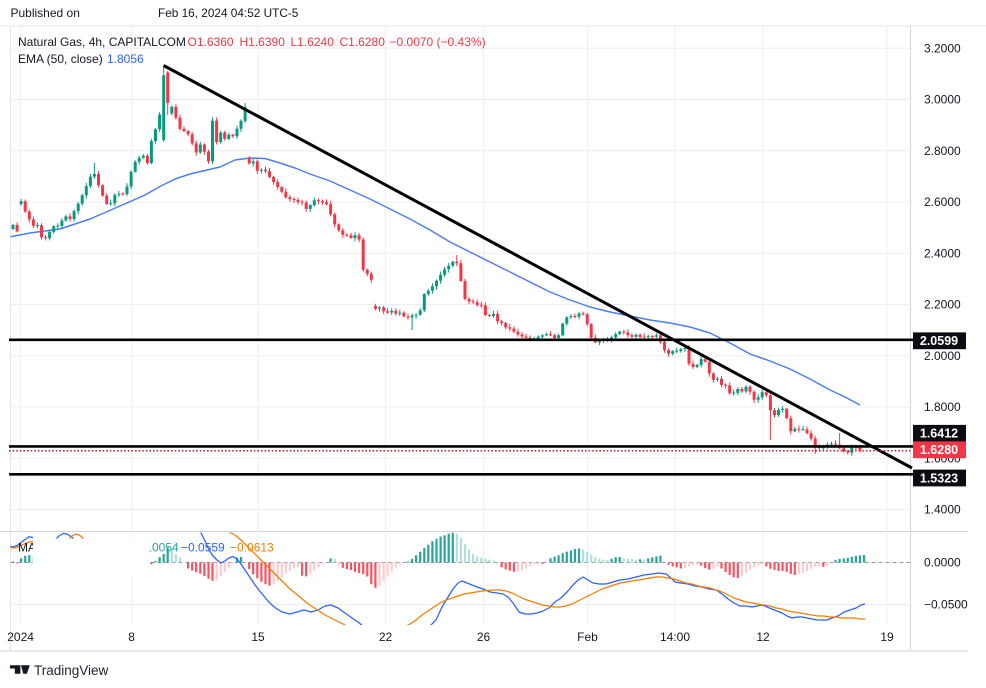 The image size is (986, 688). I want to click on svg-text: −0.0070 (−0.43%), so click(438, 42).